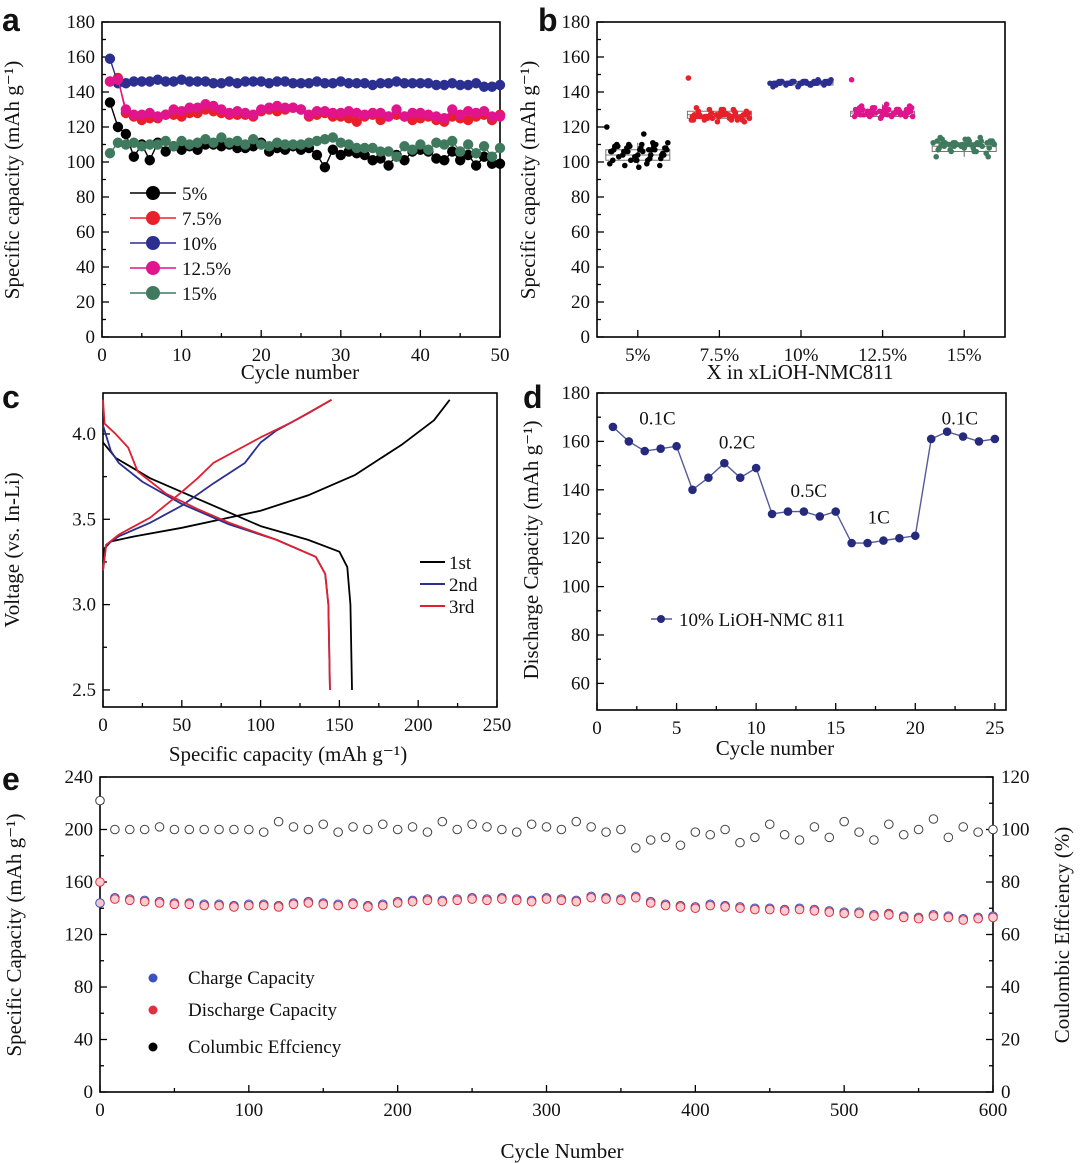 This screenshot has width=1080, height=1163. Describe the element at coordinates (576, 162) in the screenshot. I see `y-tick-label: 100` at that location.